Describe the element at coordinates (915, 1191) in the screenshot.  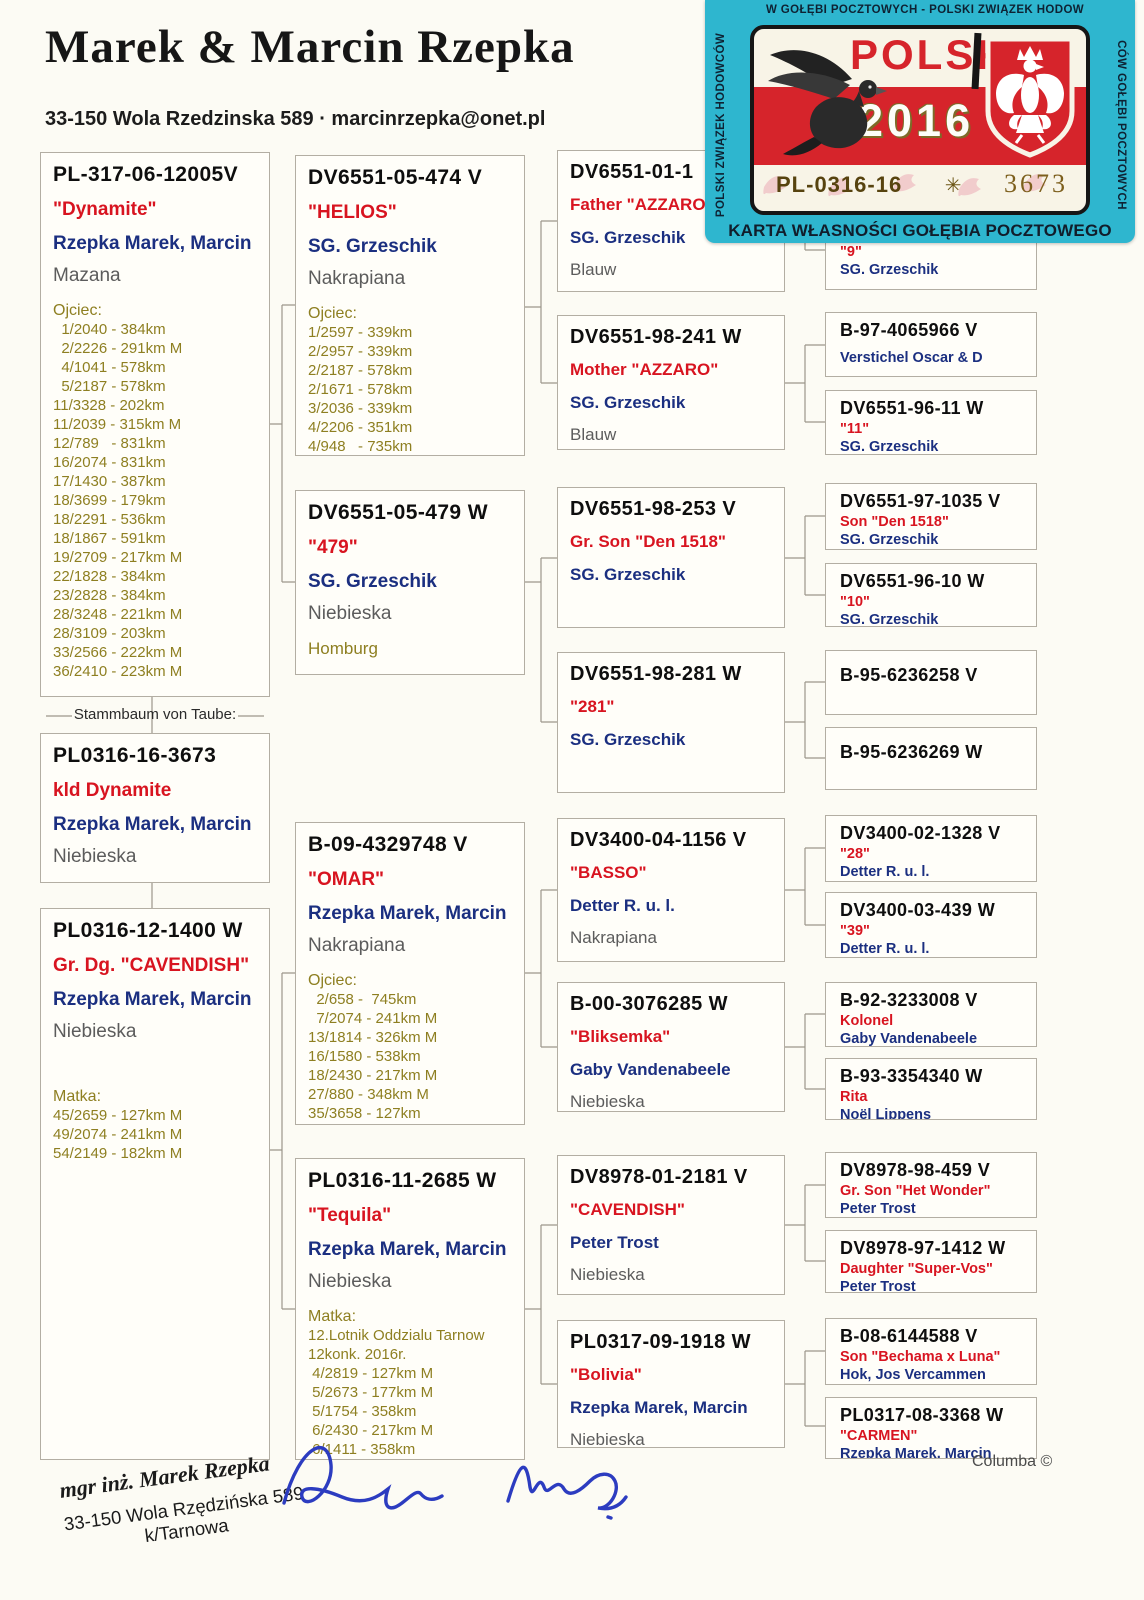
I see `pigeon-name: Gr. Son "Het Wonder"` at that location.